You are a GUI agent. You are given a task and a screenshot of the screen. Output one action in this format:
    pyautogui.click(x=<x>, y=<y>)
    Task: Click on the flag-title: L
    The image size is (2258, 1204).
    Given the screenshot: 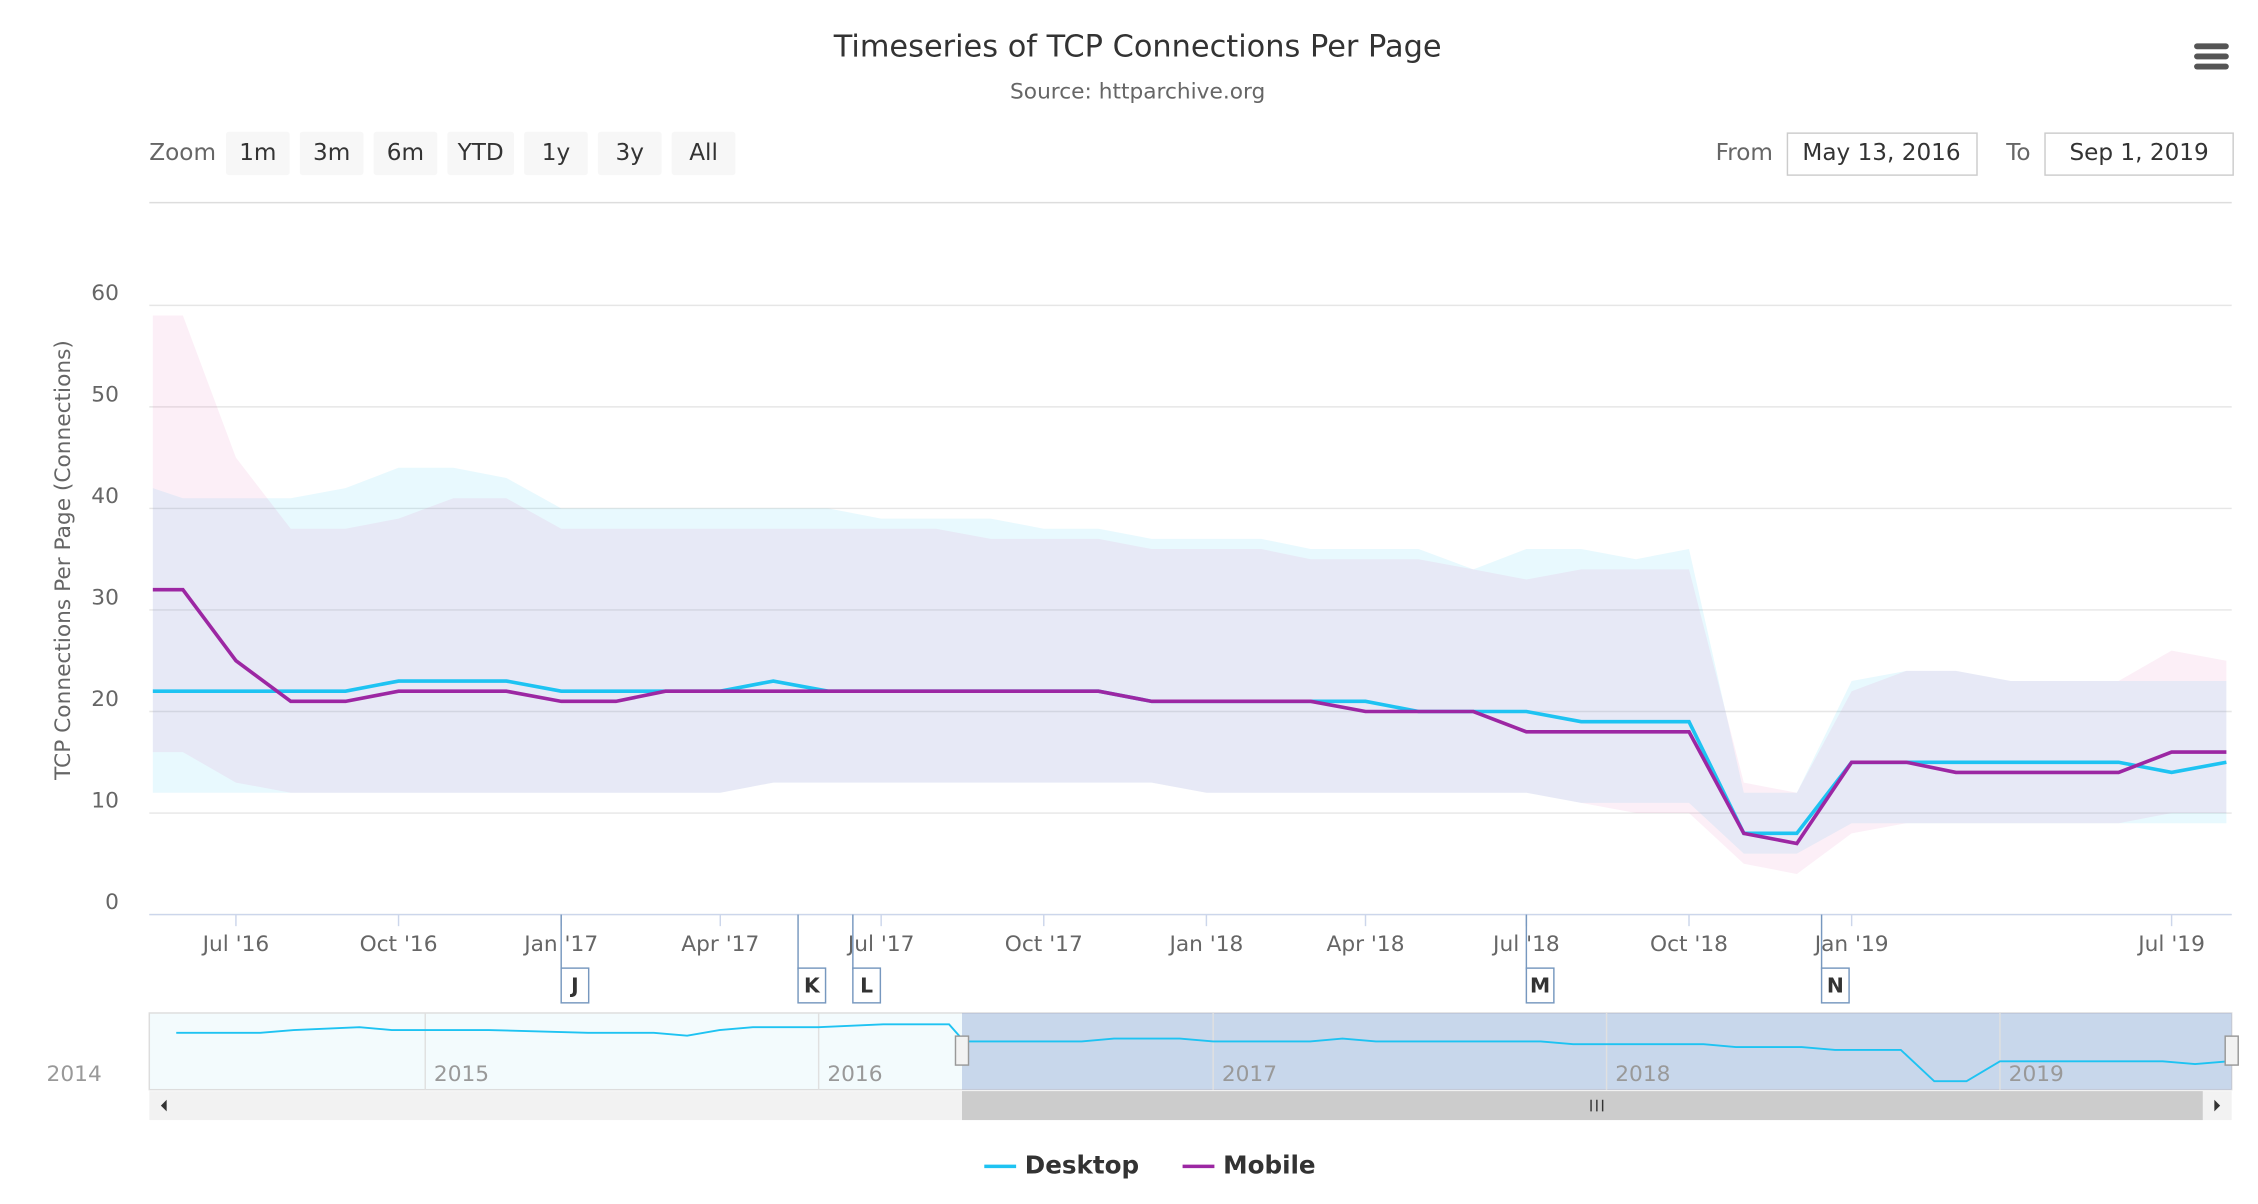 What is the action you would take?
    pyautogui.click(x=866, y=985)
    